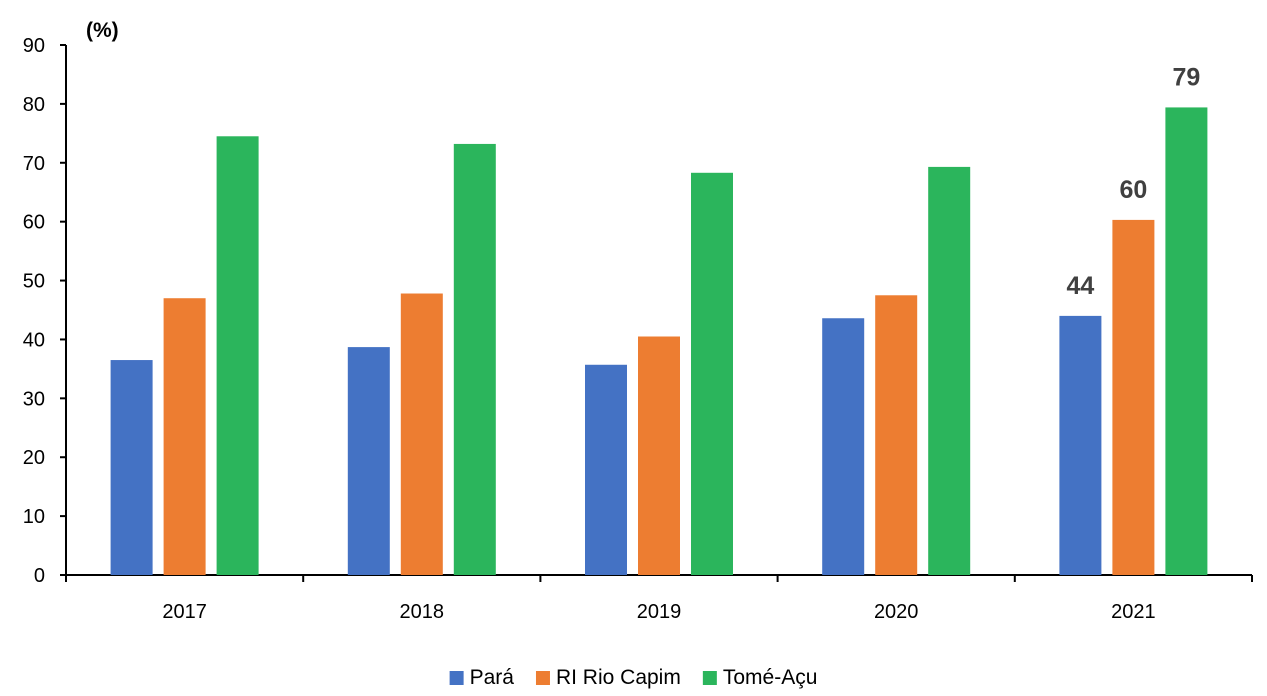  Describe the element at coordinates (1133, 612) in the screenshot. I see `x-tick-label: 2021` at that location.